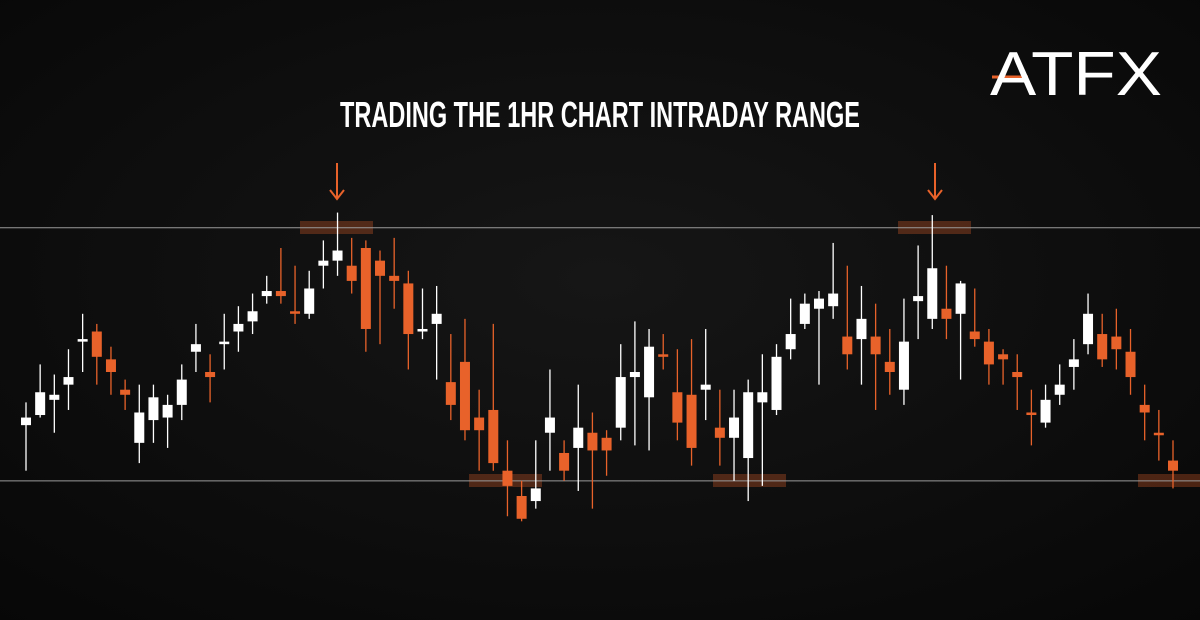  What do you see at coordinates (1076, 74) in the screenshot?
I see `logo: ATFX` at bounding box center [1076, 74].